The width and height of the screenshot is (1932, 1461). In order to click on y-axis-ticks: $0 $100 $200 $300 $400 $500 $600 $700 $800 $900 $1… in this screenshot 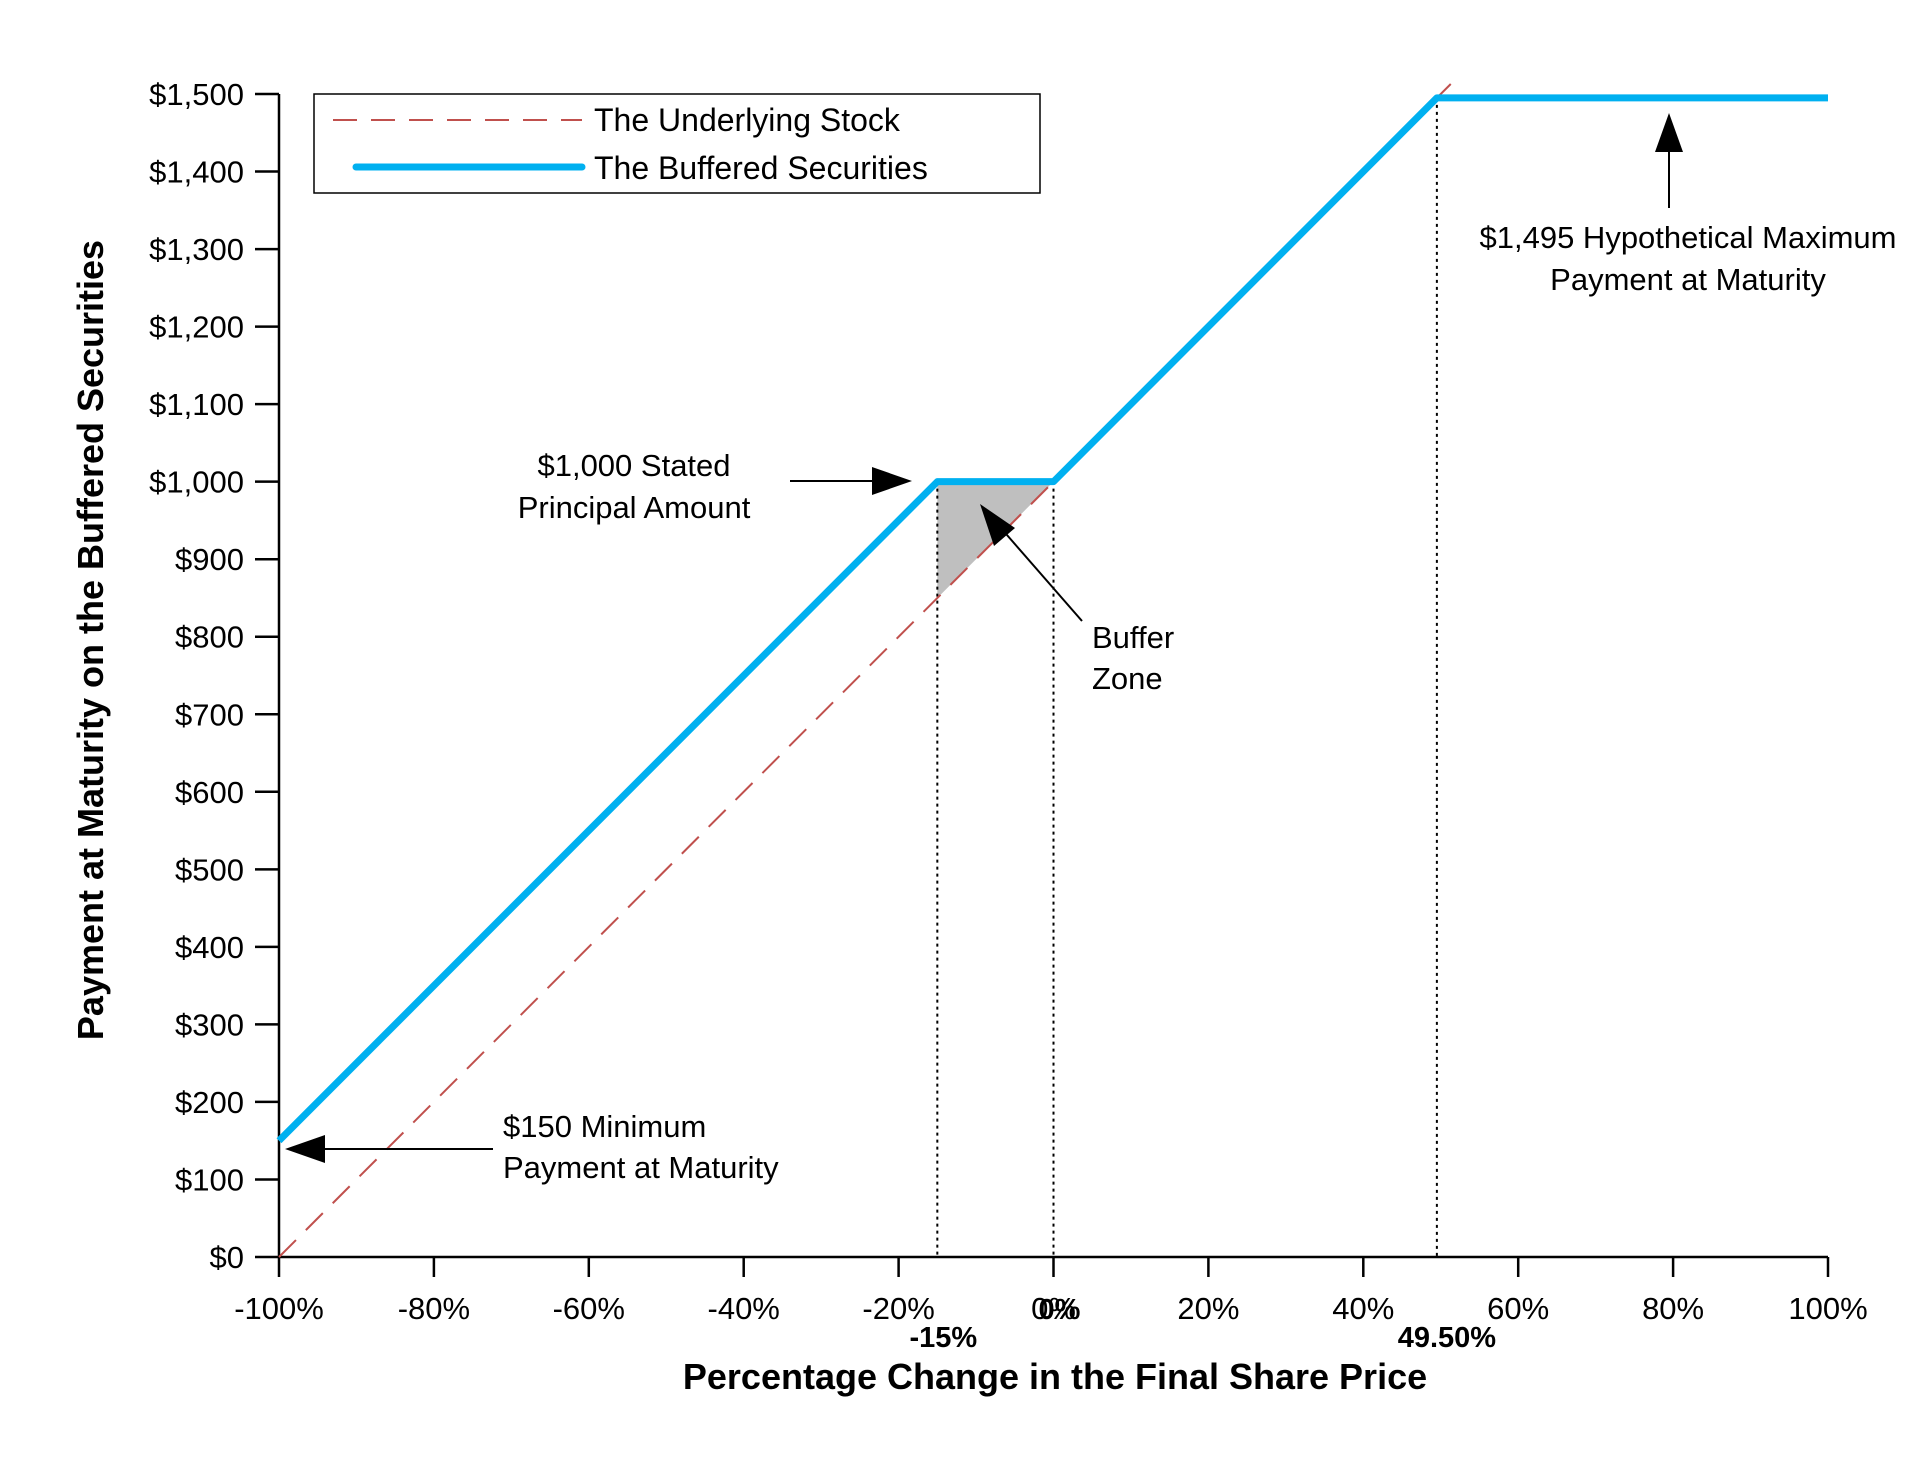, I will do `click(214, 676)`.